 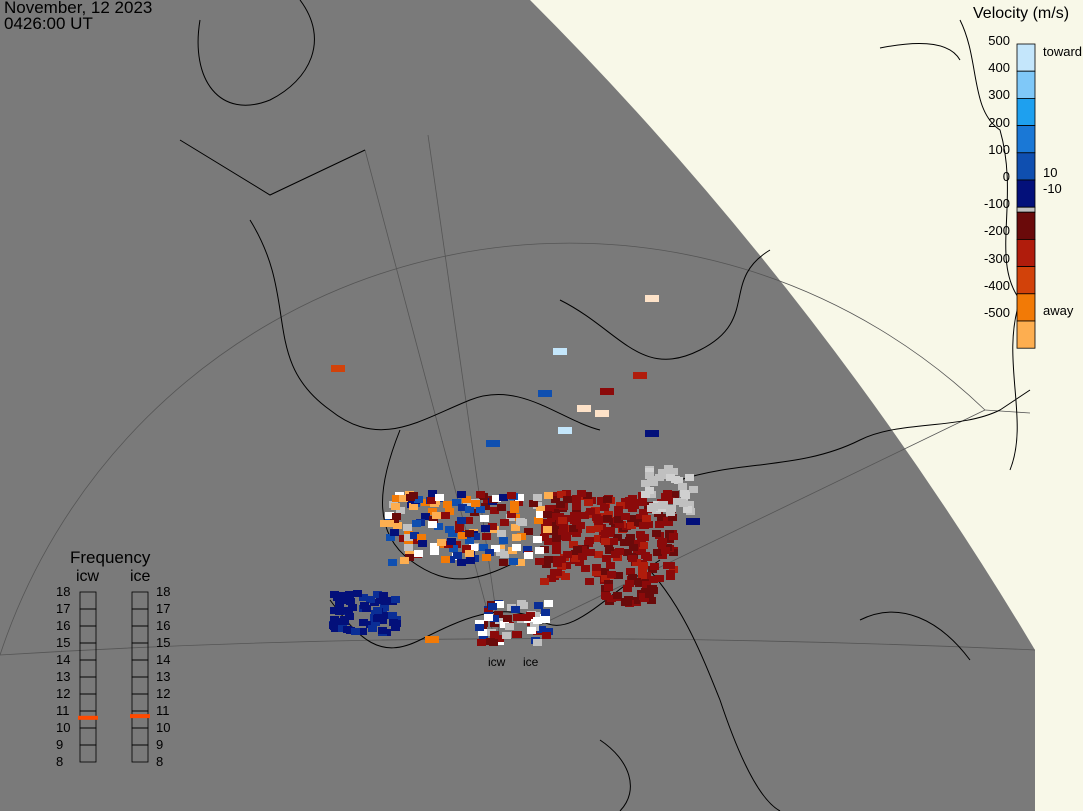 What do you see at coordinates (996, 231) in the screenshot?
I see `colorbar-tick: -200` at bounding box center [996, 231].